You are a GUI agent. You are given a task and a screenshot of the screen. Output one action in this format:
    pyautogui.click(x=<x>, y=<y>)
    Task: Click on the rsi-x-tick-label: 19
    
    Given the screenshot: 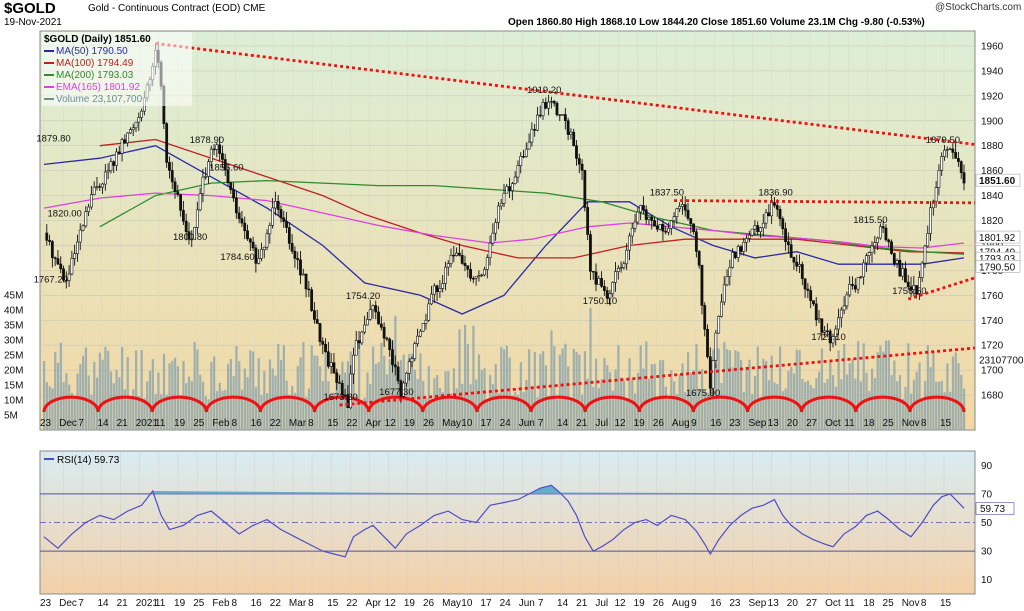 What is the action you would take?
    pyautogui.click(x=640, y=603)
    